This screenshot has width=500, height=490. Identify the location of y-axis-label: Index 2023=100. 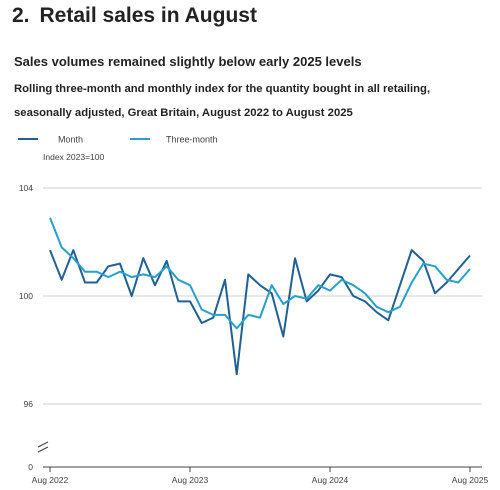
(73, 157).